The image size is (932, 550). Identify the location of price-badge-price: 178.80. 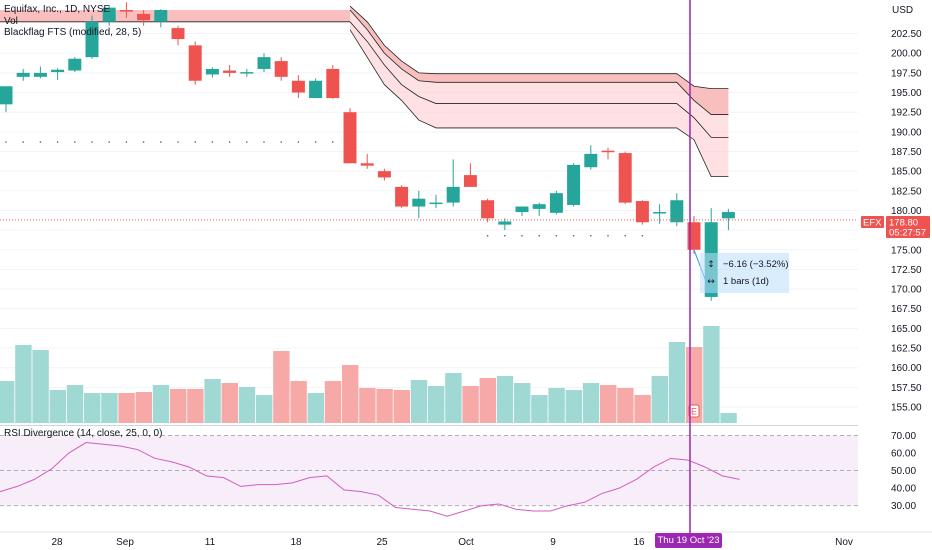
(903, 223).